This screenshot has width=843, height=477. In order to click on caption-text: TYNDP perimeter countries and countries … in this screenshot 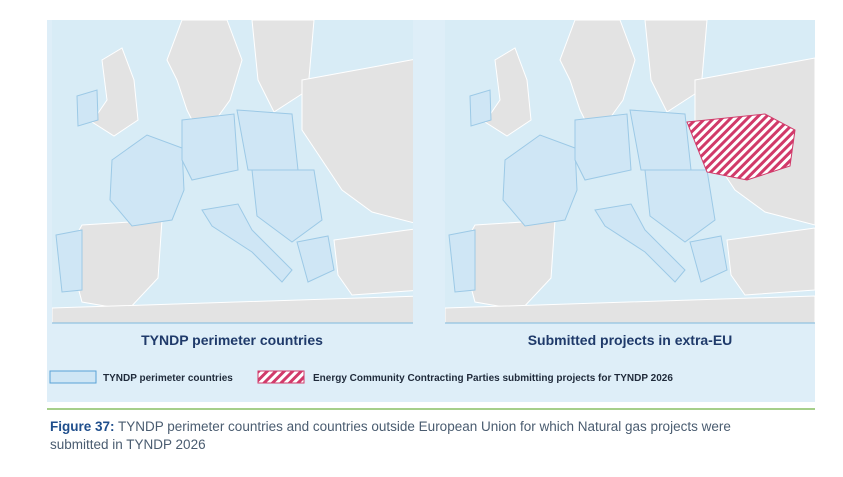, I will do `click(390, 435)`.